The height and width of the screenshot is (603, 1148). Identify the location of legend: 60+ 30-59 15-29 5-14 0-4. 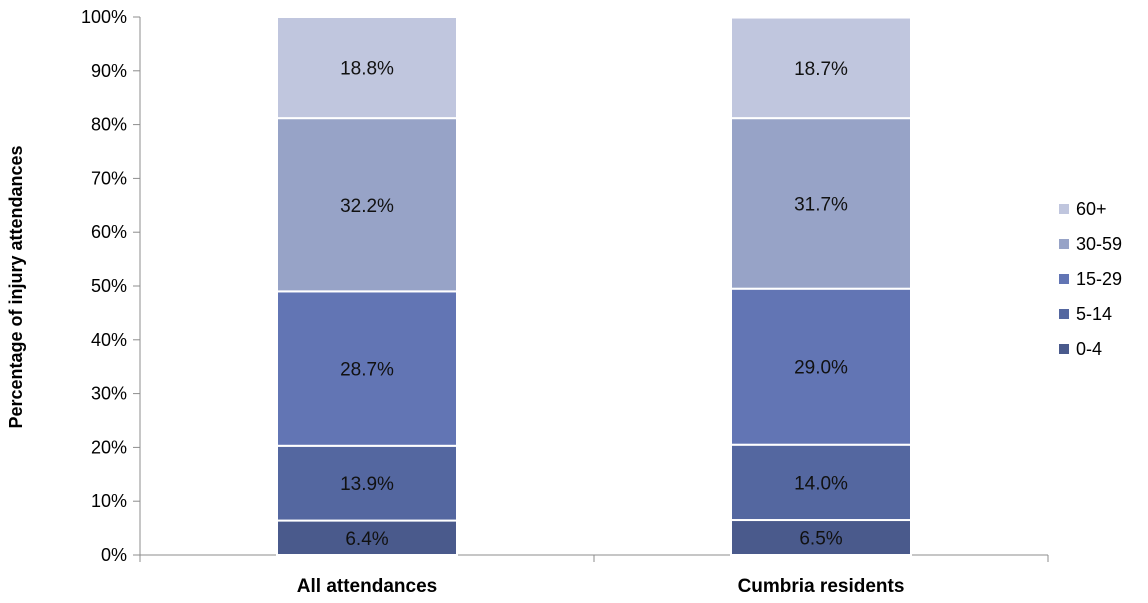
(1090, 279).